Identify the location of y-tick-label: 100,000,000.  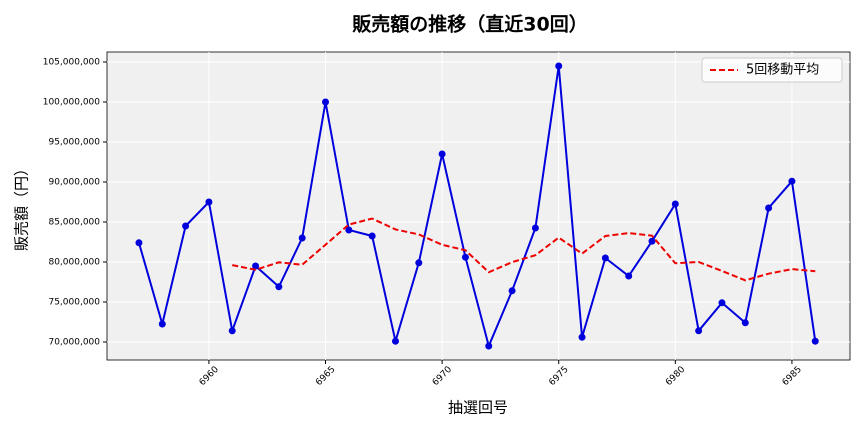
(72, 103).